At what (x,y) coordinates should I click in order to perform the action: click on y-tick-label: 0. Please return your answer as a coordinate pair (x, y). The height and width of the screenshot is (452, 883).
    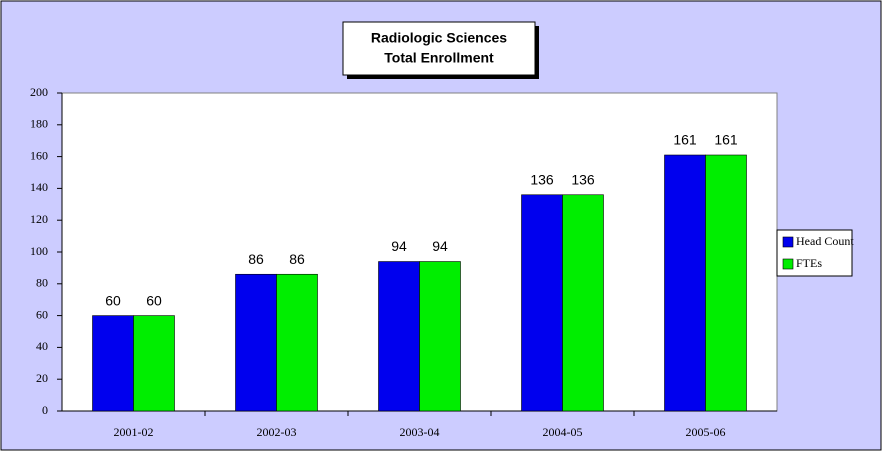
    Looking at the image, I should click on (45, 410).